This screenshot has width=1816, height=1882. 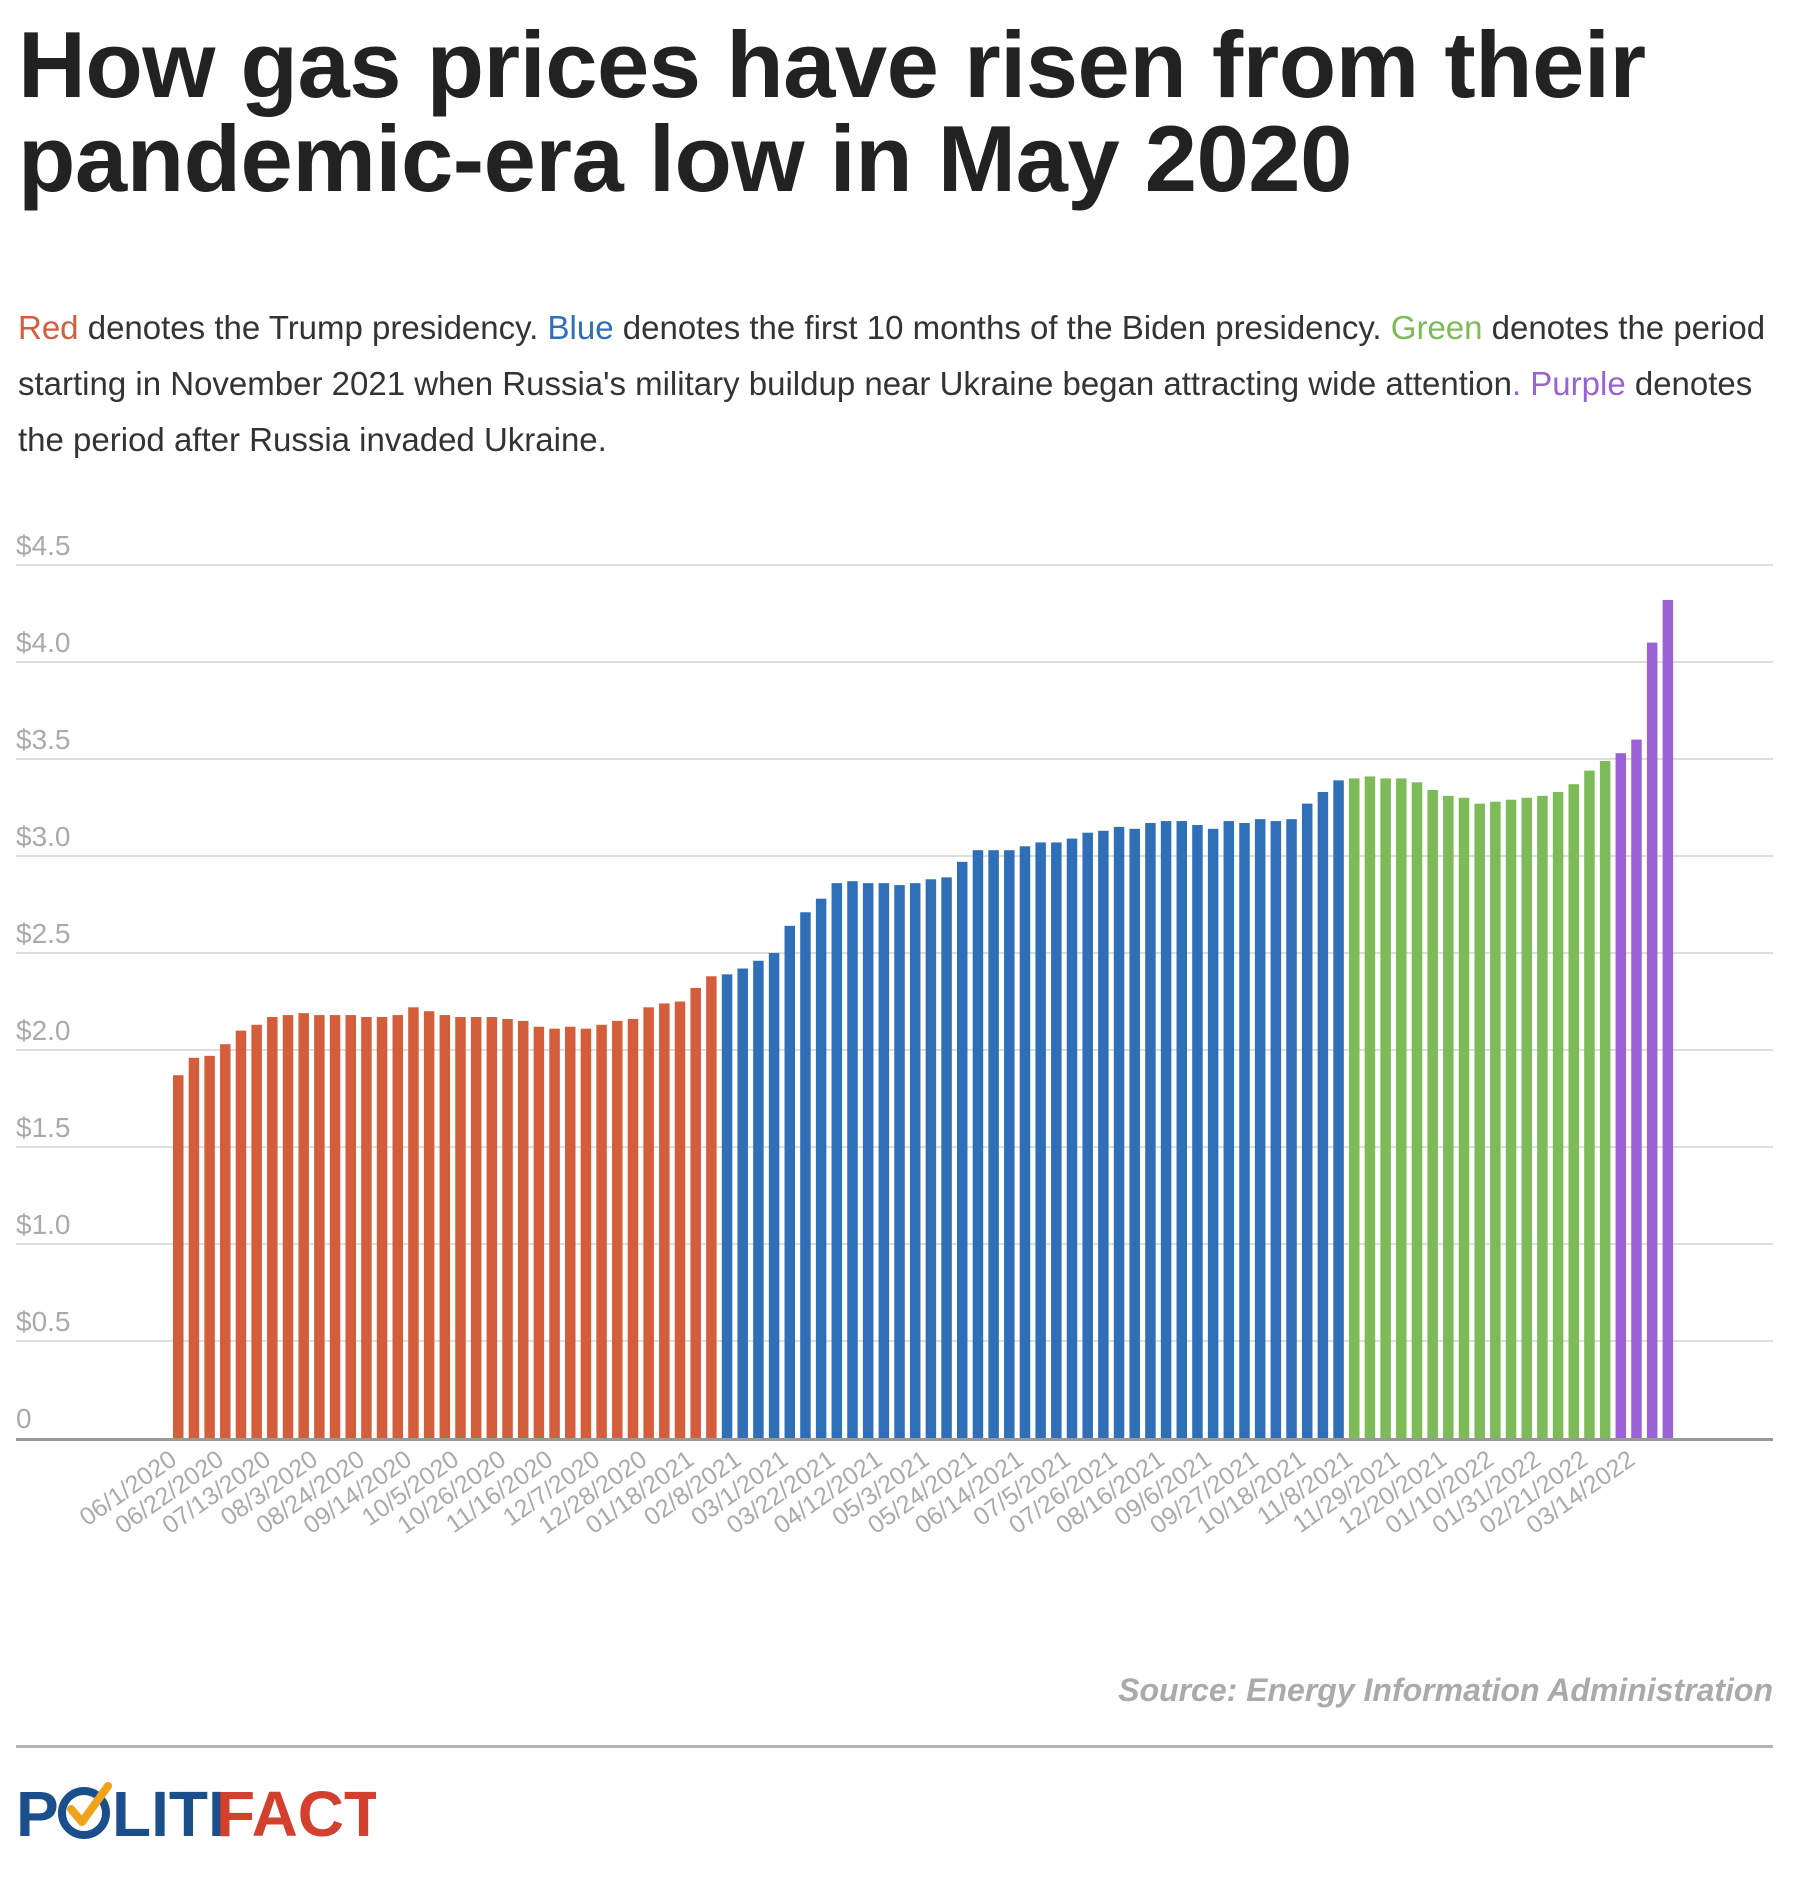 What do you see at coordinates (43, 642) in the screenshot?
I see `y-tick-label: $4.0` at bounding box center [43, 642].